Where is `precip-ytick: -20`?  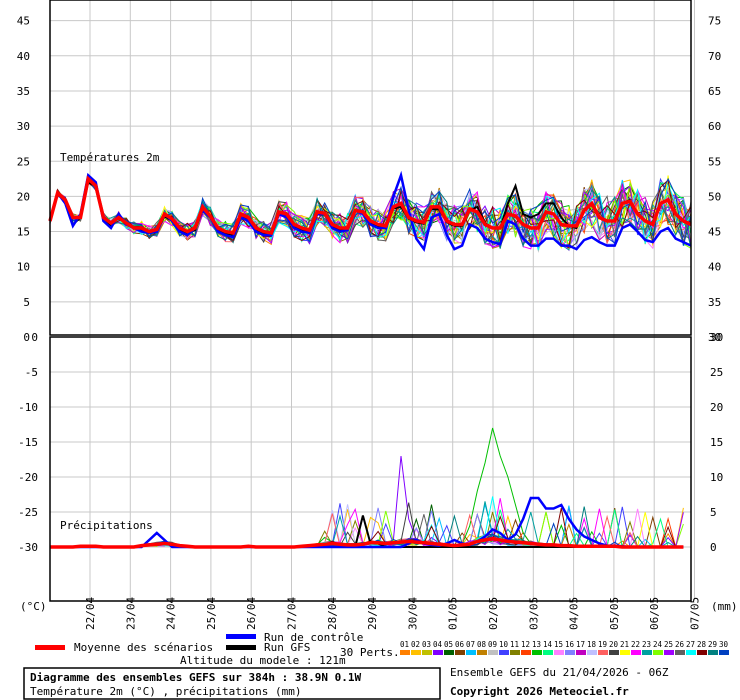 precip-ytick: -20 is located at coordinates (28, 477).